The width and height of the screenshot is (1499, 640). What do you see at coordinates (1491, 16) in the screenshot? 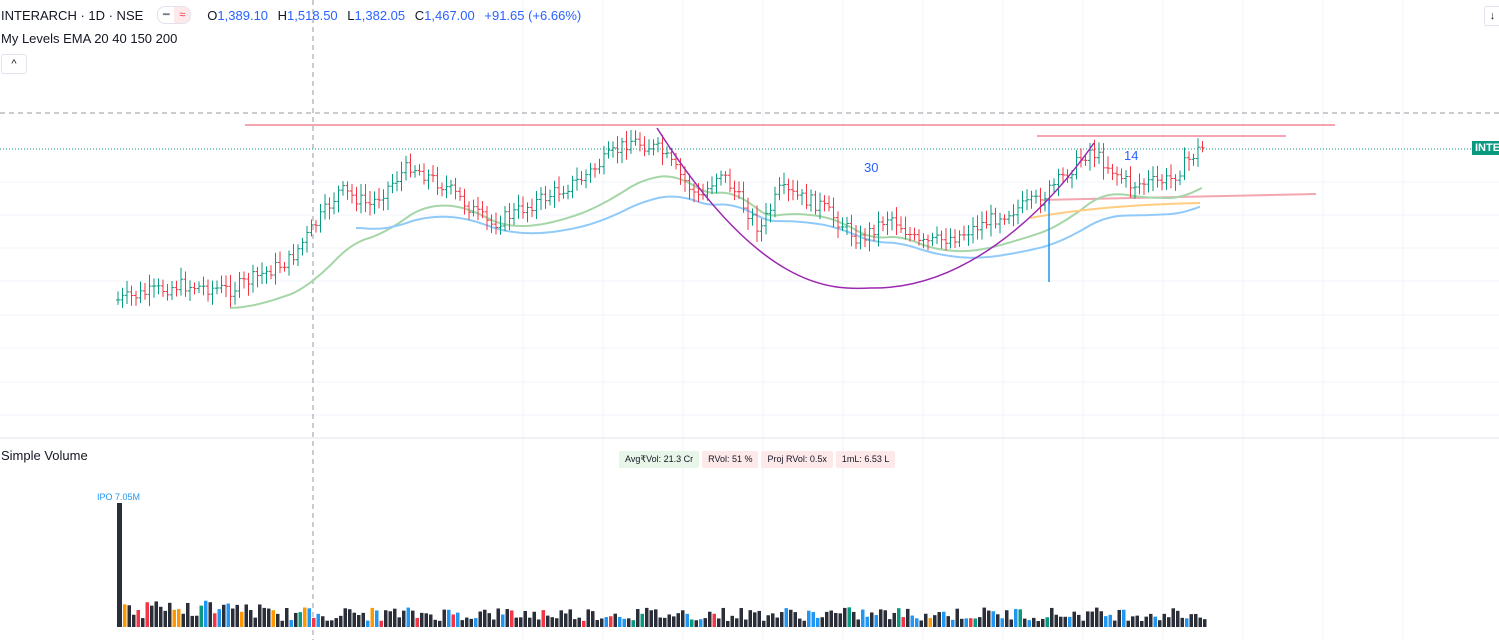
I see `arrow-down-icon: ↓` at bounding box center [1491, 16].